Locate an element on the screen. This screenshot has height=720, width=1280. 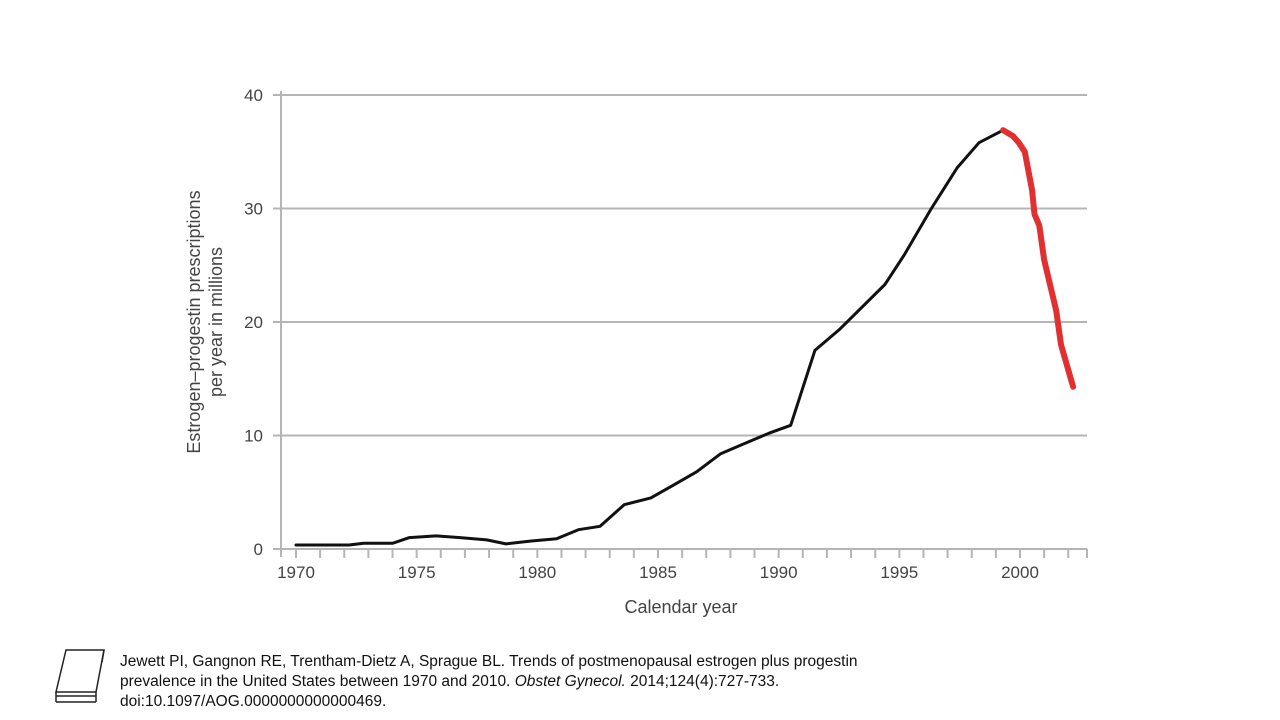
x-tick-label: 1995 is located at coordinates (899, 572).